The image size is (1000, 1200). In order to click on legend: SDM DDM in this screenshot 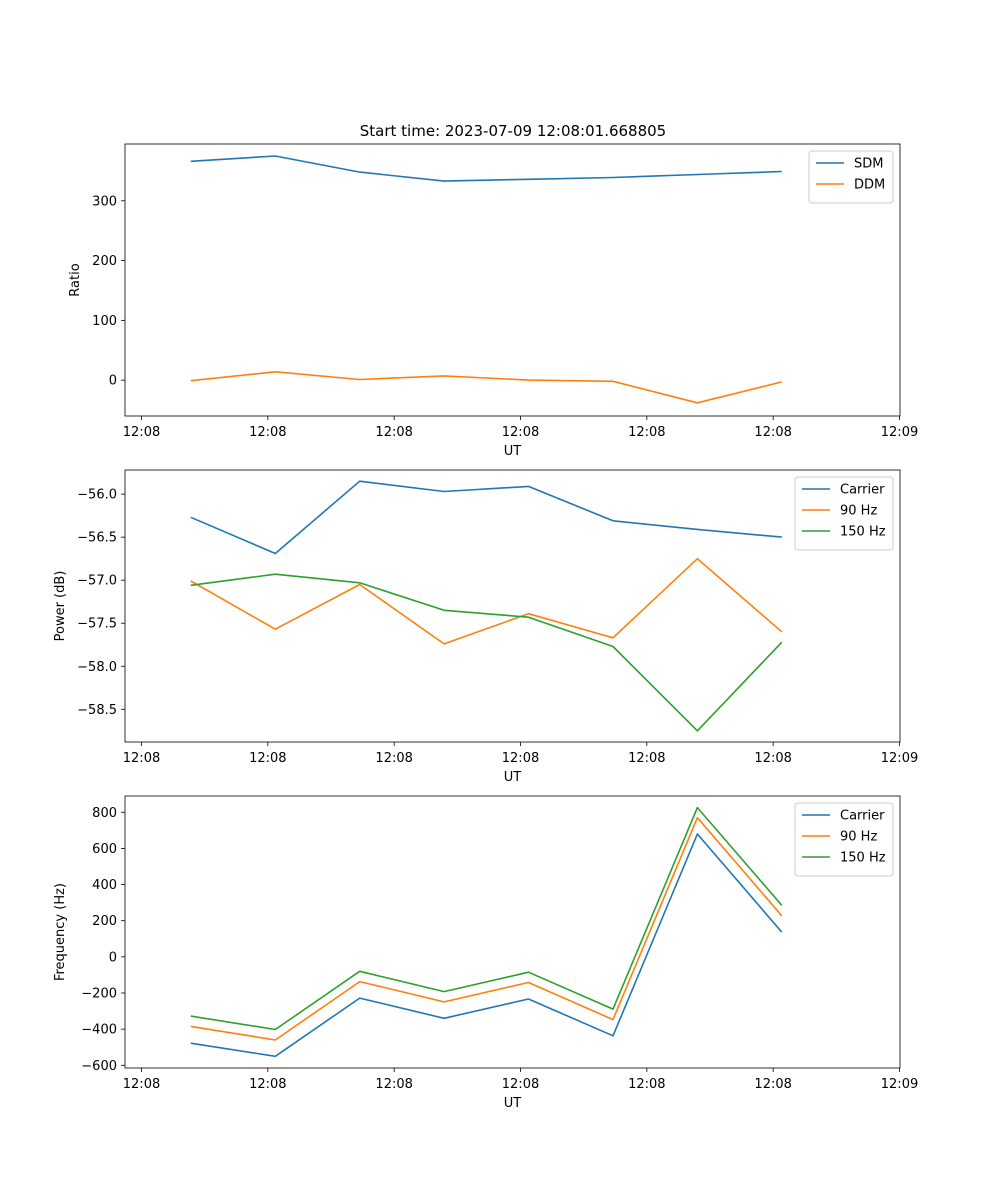, I will do `click(851, 177)`.